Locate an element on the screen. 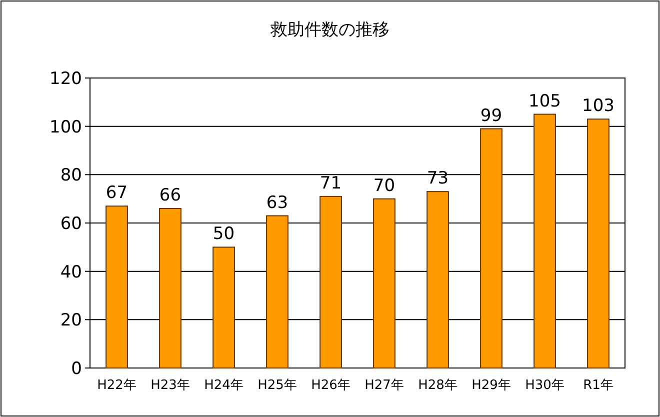 Image resolution: width=660 pixels, height=417 pixels. data-label: 66 is located at coordinates (170, 196).